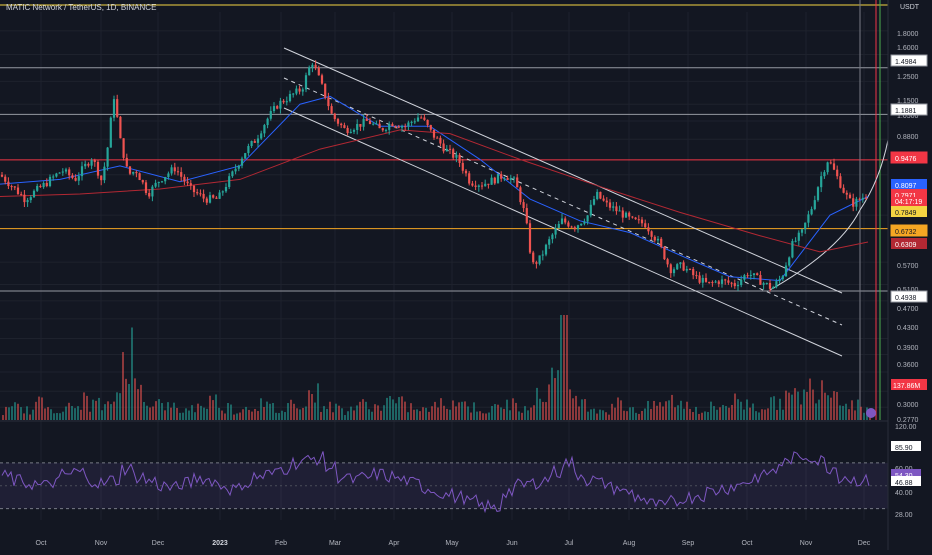  I want to click on price-axis-bg, so click(910, 275).